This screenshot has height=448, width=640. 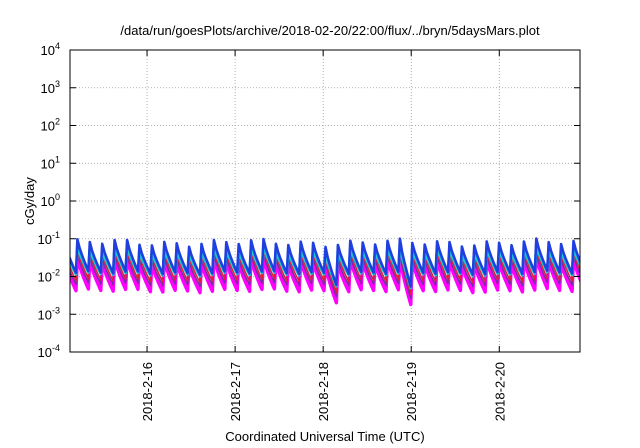 What do you see at coordinates (50, 87) in the screenshot?
I see `y-tick-label: 10³` at bounding box center [50, 87].